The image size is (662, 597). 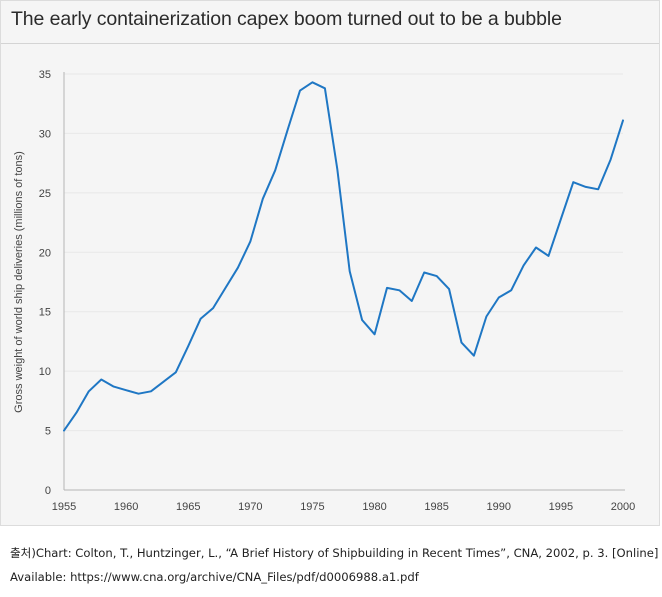 What do you see at coordinates (45, 134) in the screenshot?
I see `y-tick-label: 30` at bounding box center [45, 134].